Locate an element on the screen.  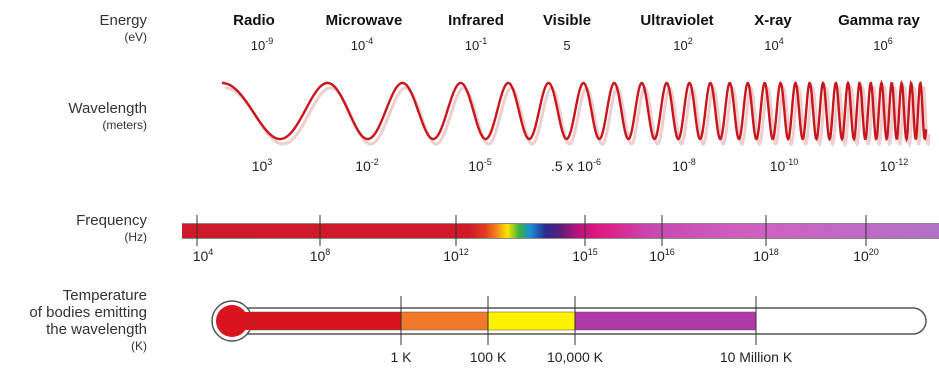
energy-infrared: 10-1 is located at coordinates (476, 45).